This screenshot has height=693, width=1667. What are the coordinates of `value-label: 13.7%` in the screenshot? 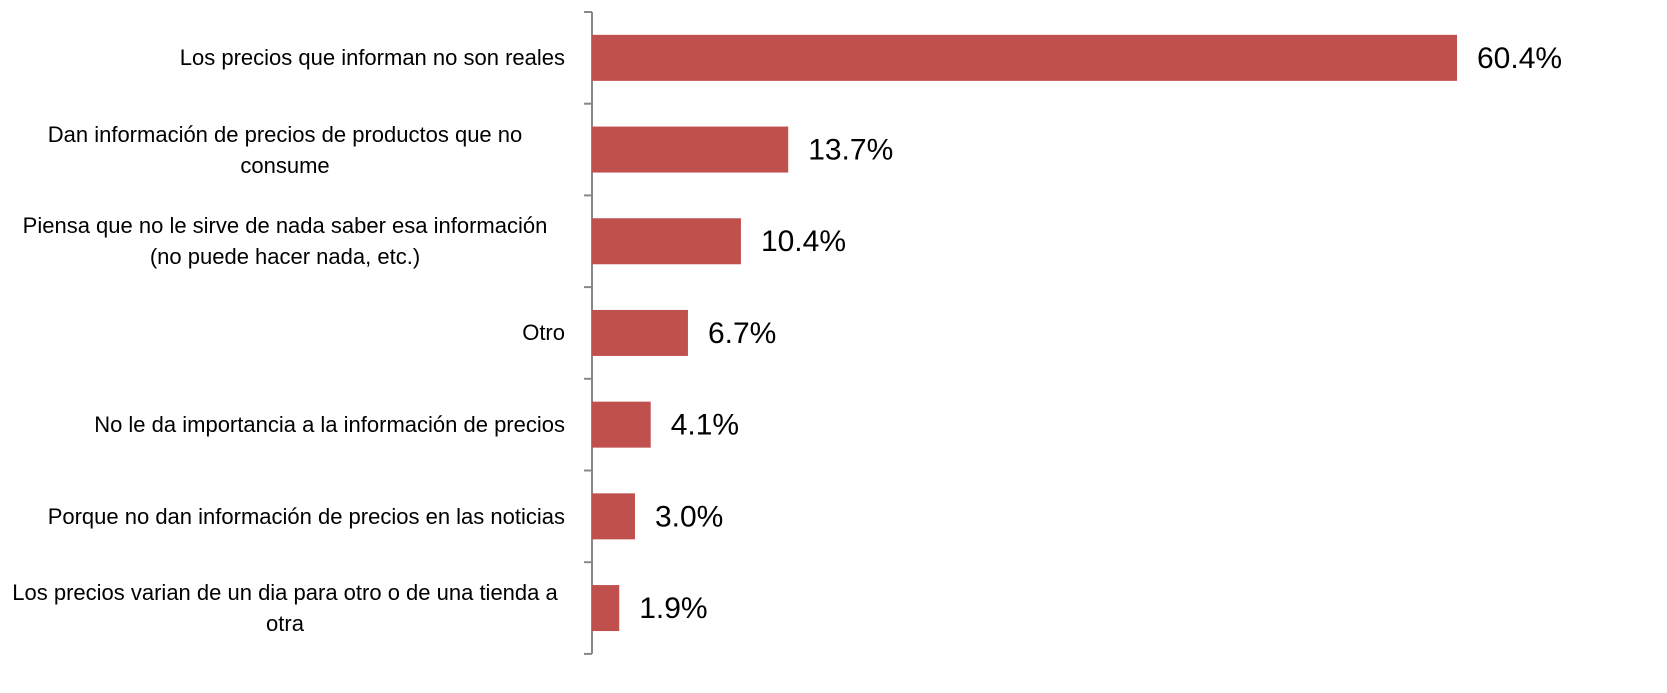 It's located at (850, 149).